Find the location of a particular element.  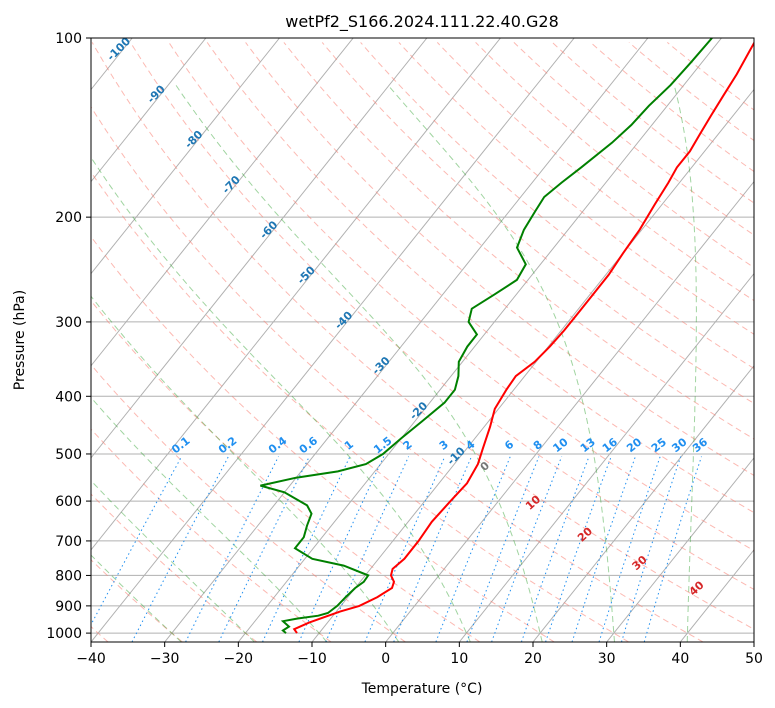

chart-title: wetPf2_S166.2024.111.22.40.G28 is located at coordinates (422, 22).